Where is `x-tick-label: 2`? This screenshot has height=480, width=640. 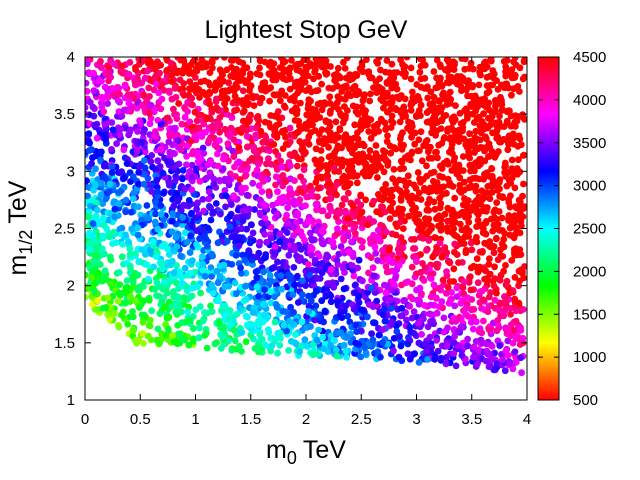
x-tick-label: 2 is located at coordinates (306, 419).